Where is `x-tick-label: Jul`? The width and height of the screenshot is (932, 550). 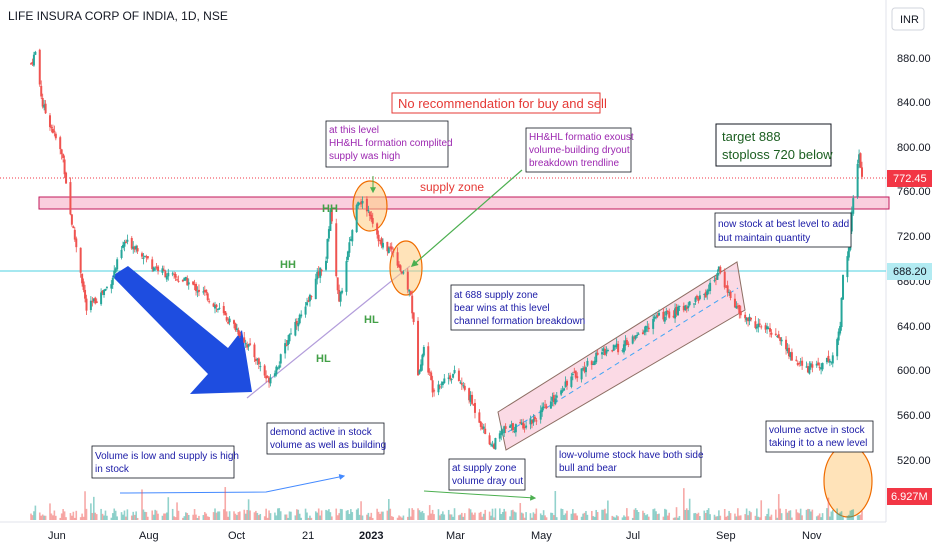 x-tick-label: Jul is located at coordinates (633, 536).